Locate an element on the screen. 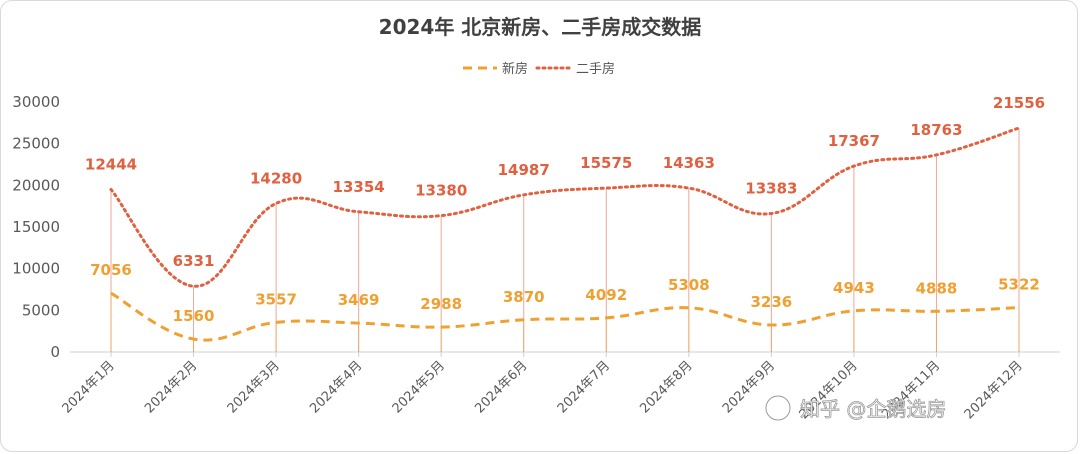 The image size is (1080, 454). data-label-new: 5308 is located at coordinates (689, 285).